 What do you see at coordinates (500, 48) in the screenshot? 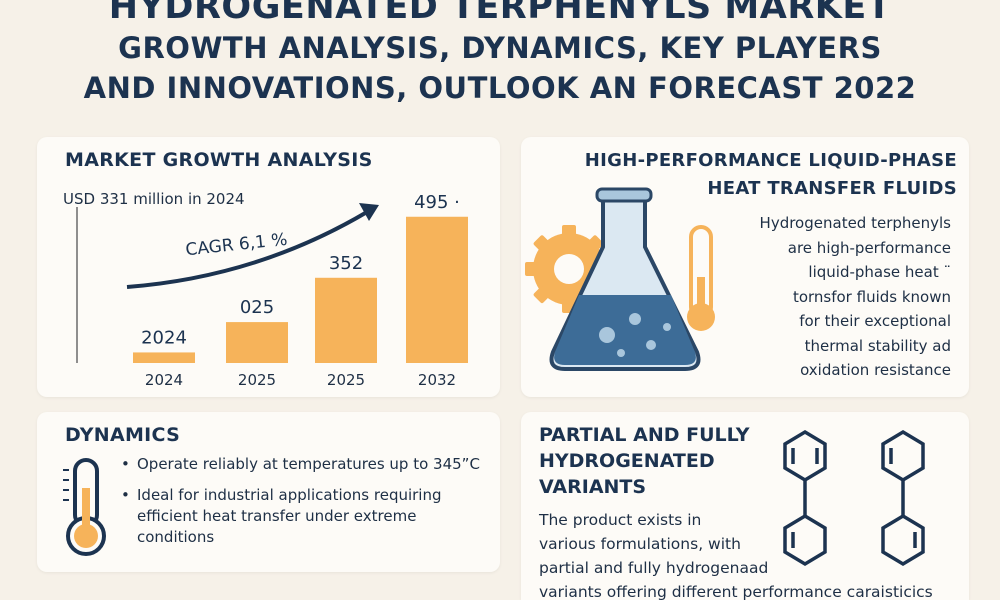
I see `title-line-2: GROWTH ANALYSIS, DYNAMICS, KEY PLAYERS` at bounding box center [500, 48].